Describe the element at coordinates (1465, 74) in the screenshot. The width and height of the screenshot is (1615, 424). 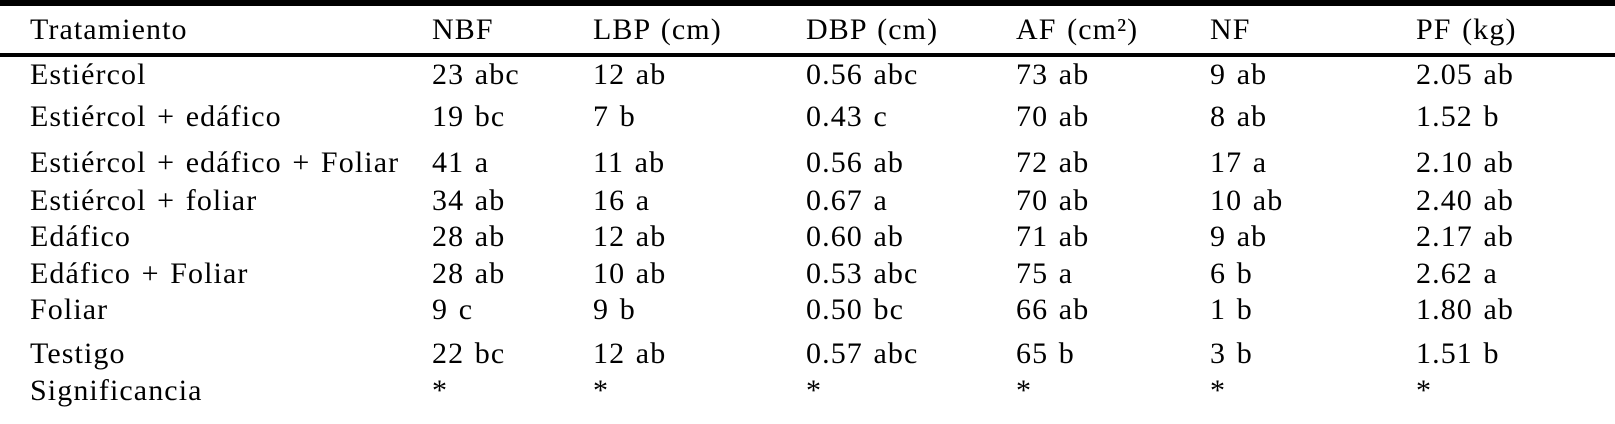
I see `cell-pf: 2.05 ab` at that location.